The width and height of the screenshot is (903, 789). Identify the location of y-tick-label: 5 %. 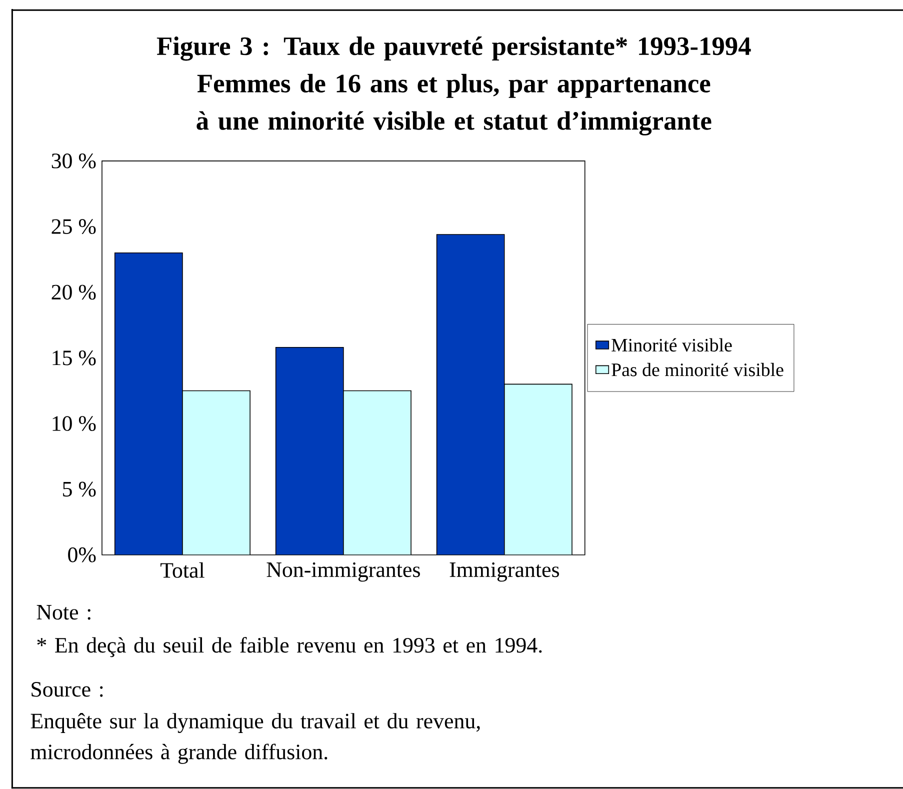
(79, 489).